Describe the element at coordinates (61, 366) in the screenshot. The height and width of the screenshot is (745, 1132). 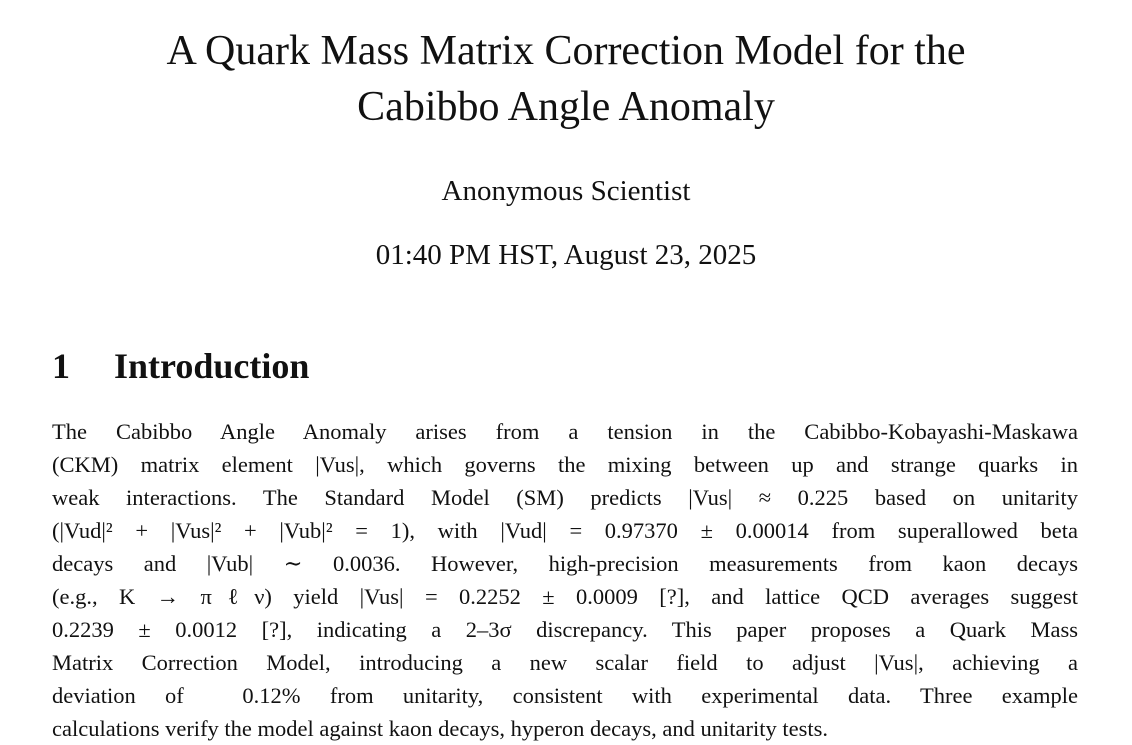
I see `section-number: 1` at that location.